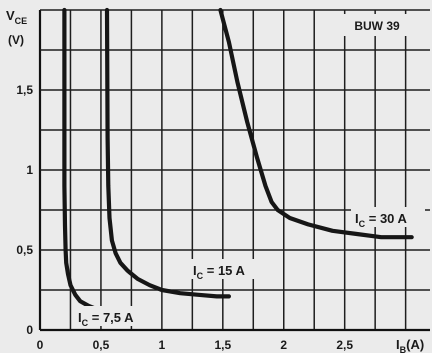  Describe the element at coordinates (106, 319) in the screenshot. I see `series-label-1: IC = 7,5 A` at that location.